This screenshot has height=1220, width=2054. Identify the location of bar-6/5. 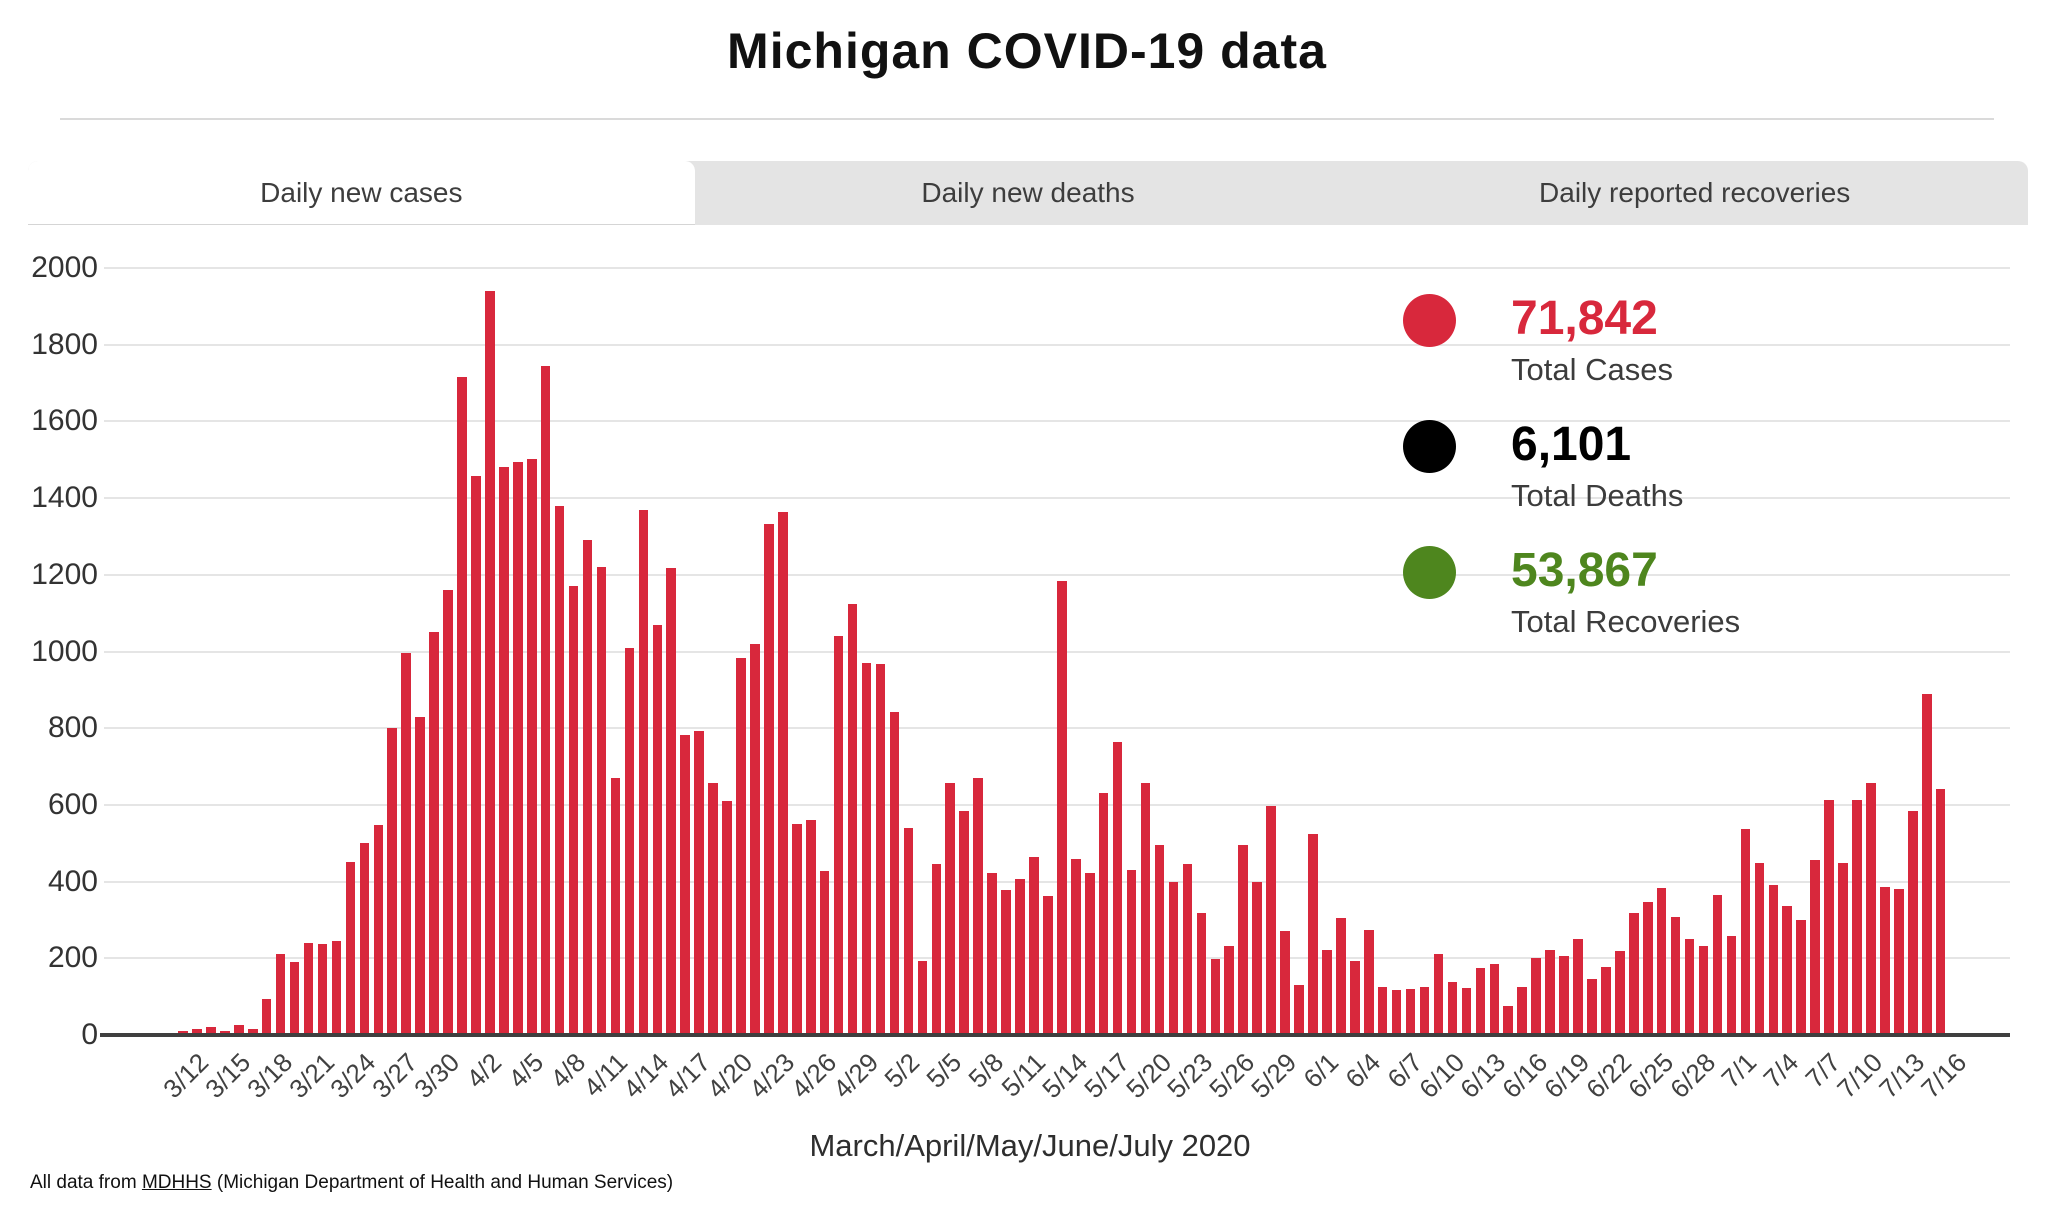
(1368, 982).